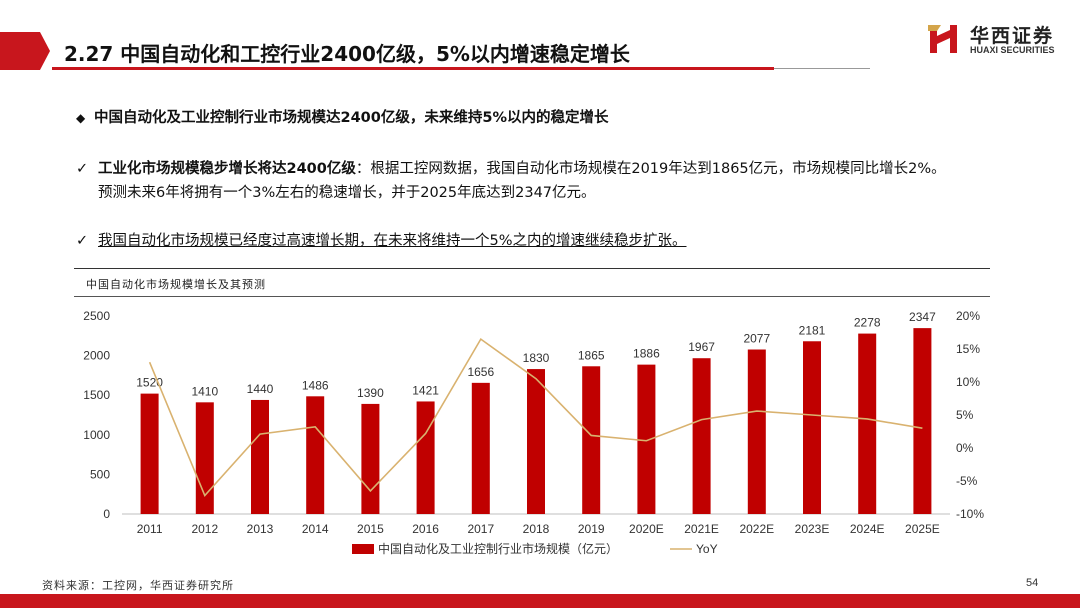 Image resolution: width=1080 pixels, height=608 pixels. Describe the element at coordinates (370, 529) in the screenshot. I see `x-axis-tick-label: 2015` at that location.